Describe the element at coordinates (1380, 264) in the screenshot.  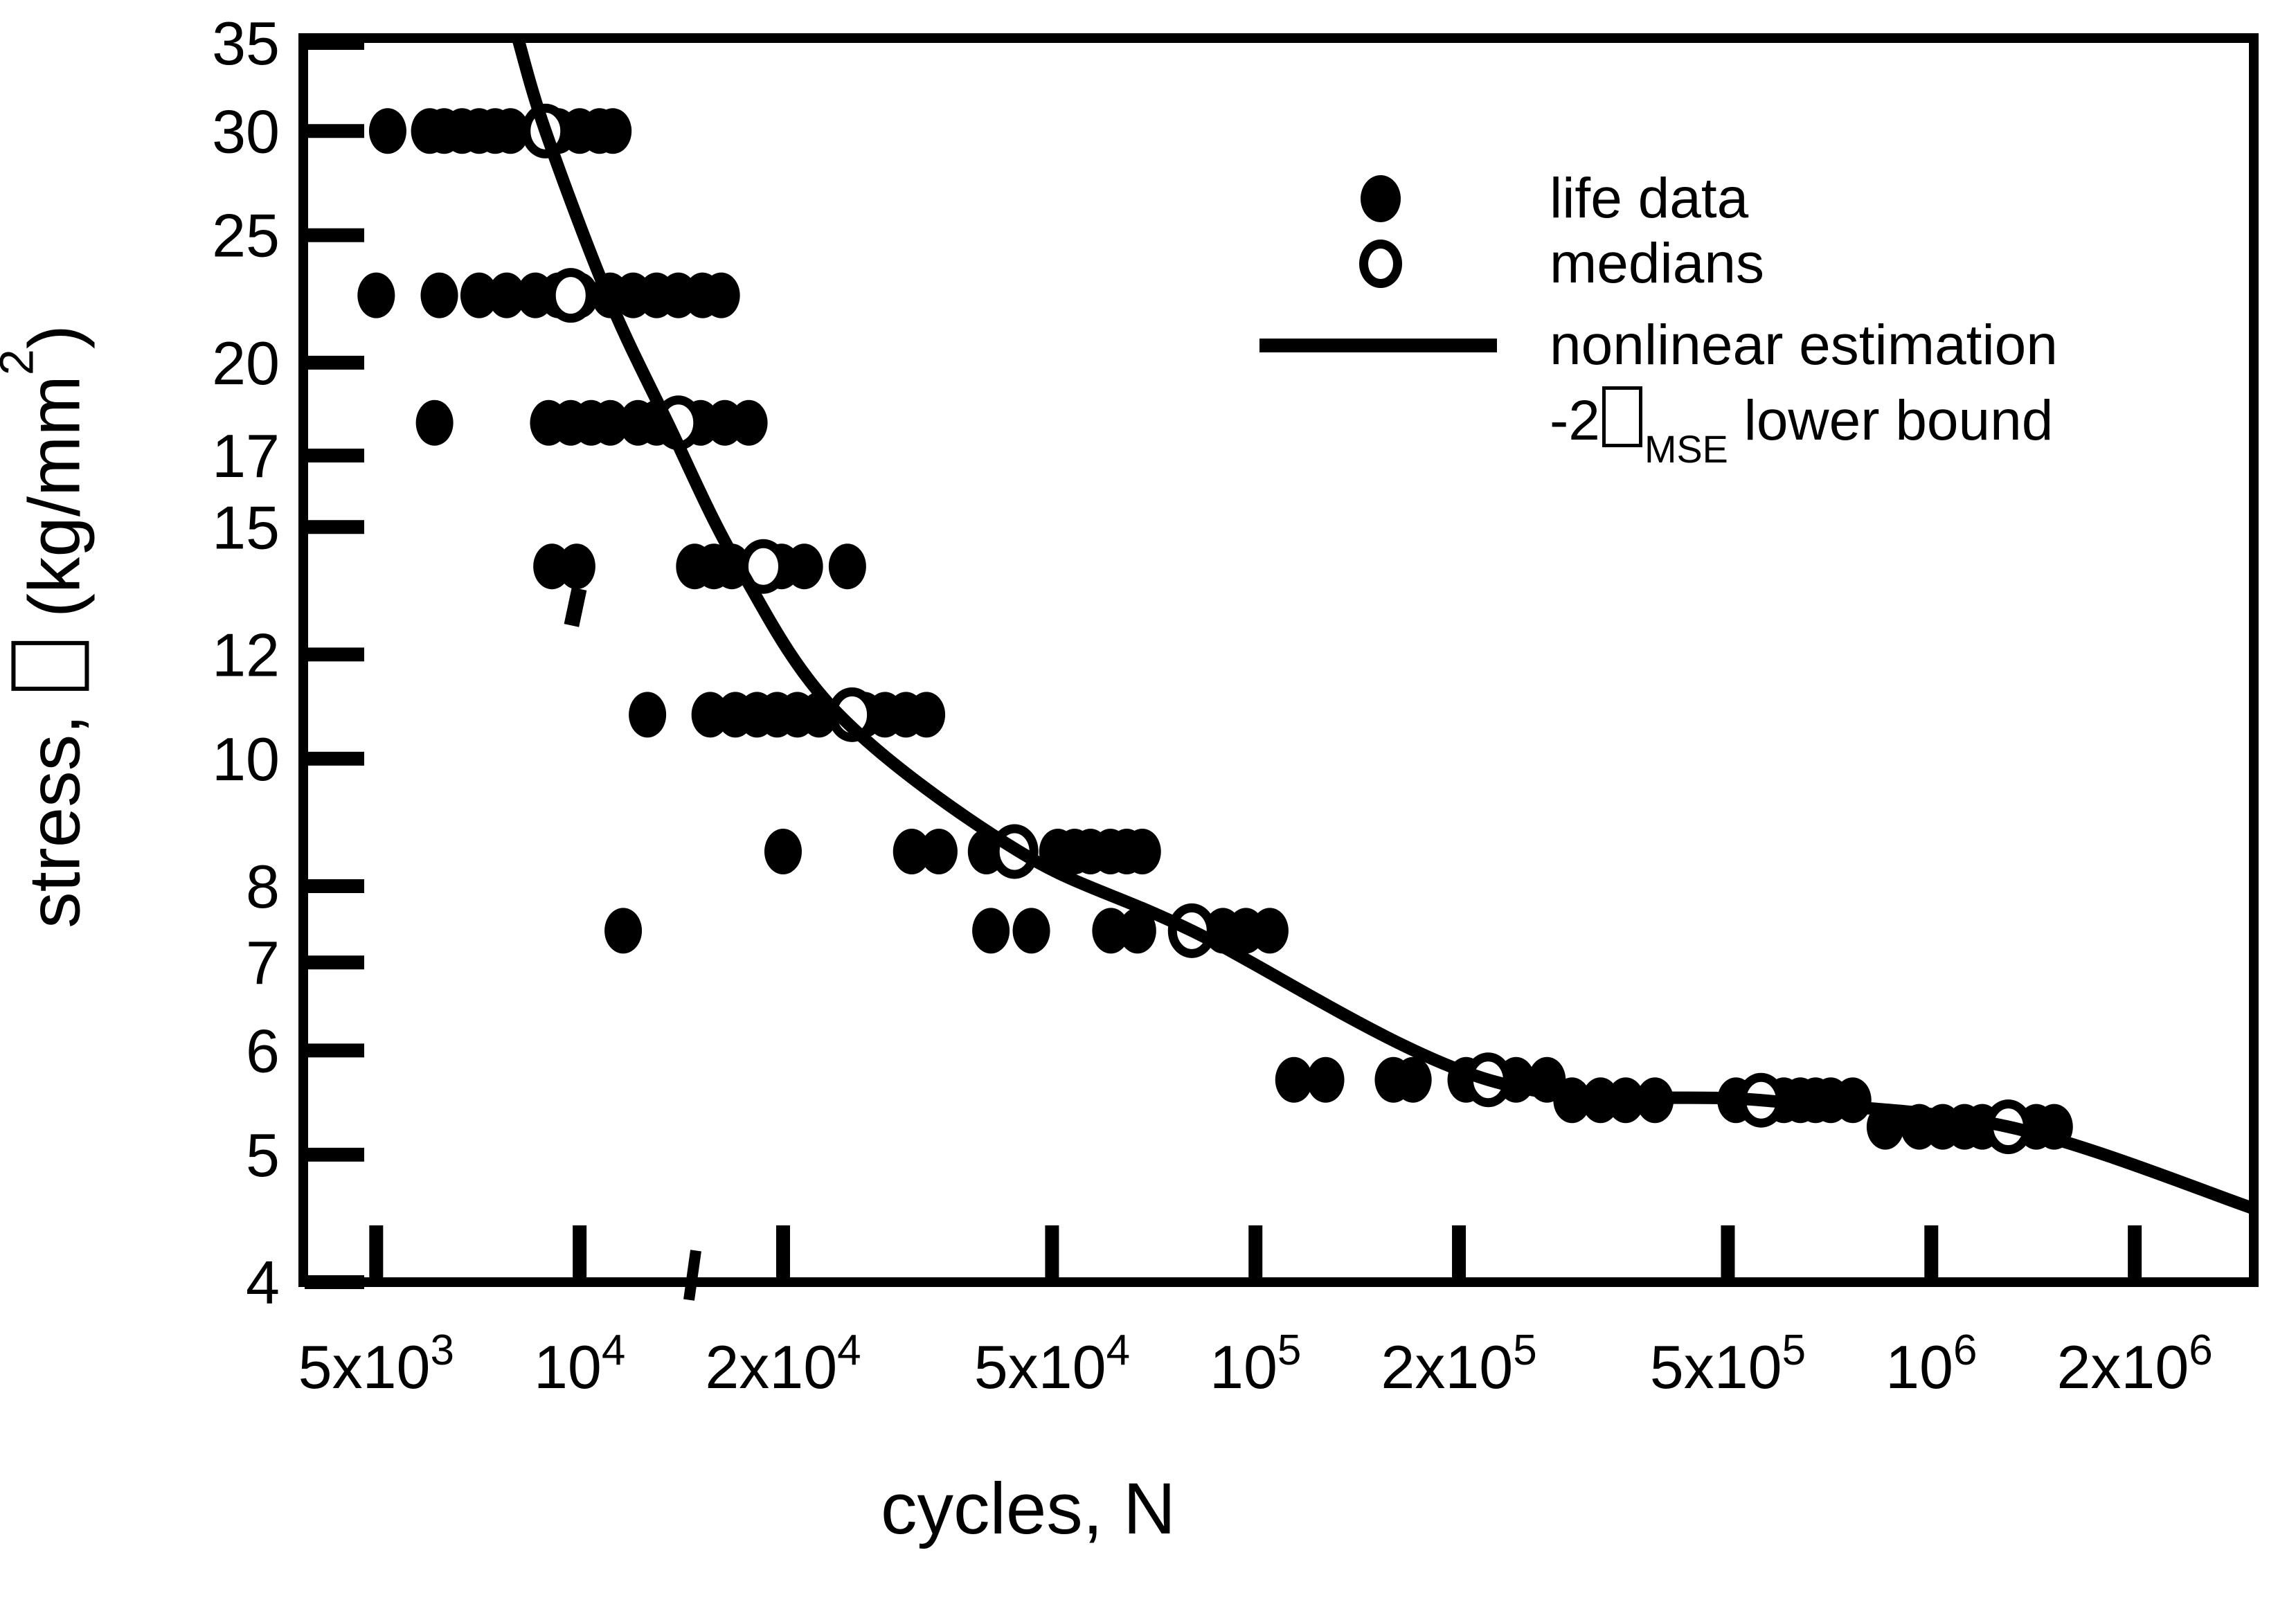
I see `open-circle-icon` at that location.